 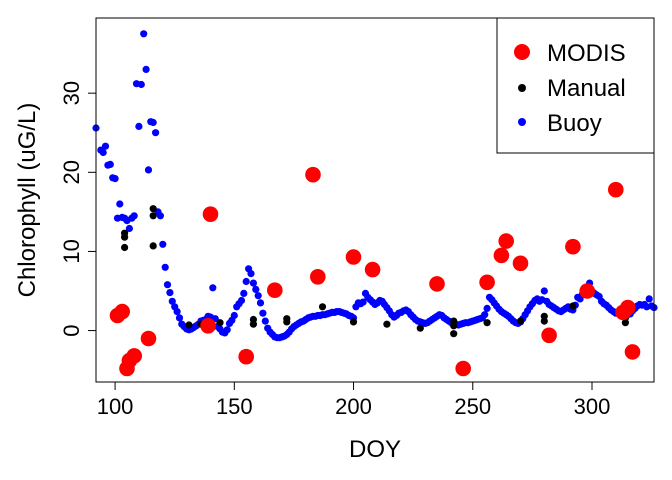 What do you see at coordinates (574, 123) in the screenshot?
I see `legend-label-buoy: Buoy` at bounding box center [574, 123].